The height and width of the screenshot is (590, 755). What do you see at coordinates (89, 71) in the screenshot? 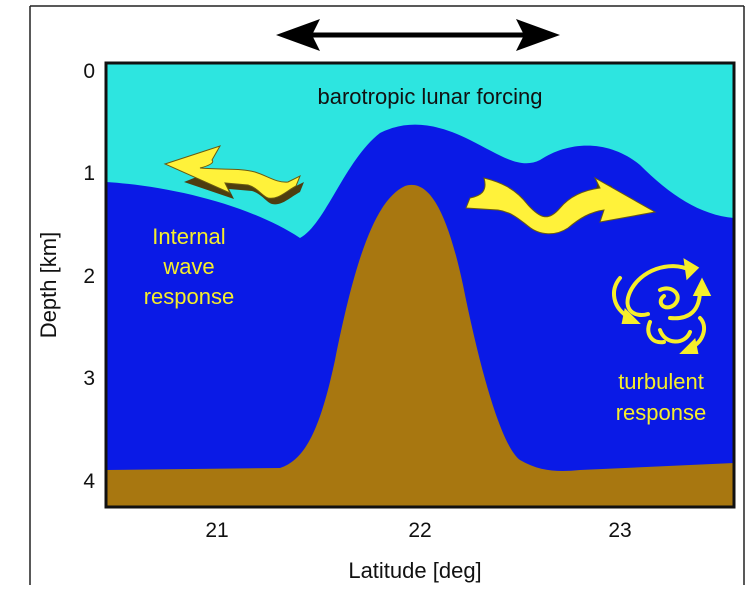
I see `y-tick-0: 0` at bounding box center [89, 71].